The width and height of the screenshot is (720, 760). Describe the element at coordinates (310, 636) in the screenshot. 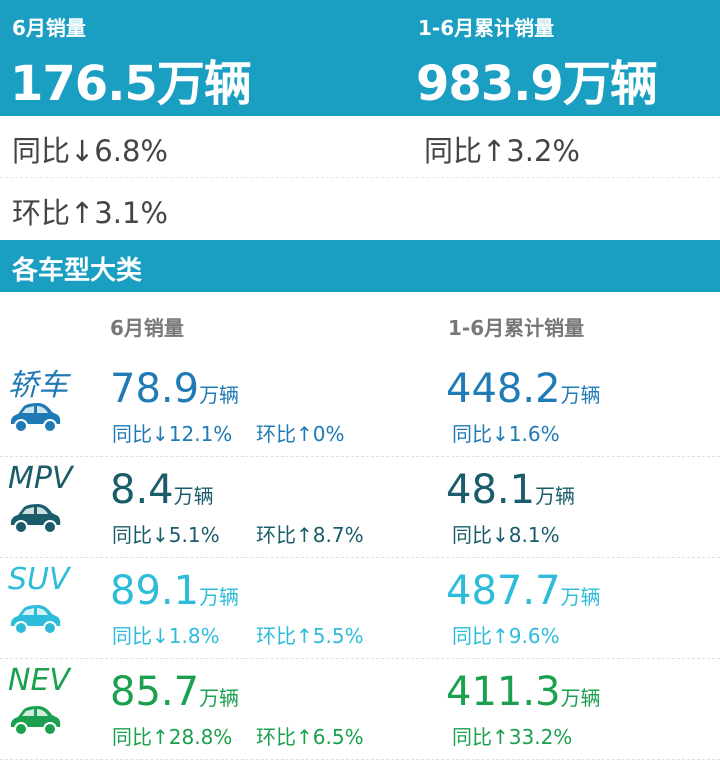

I see `month-mom: 环比↑5.5%` at that location.